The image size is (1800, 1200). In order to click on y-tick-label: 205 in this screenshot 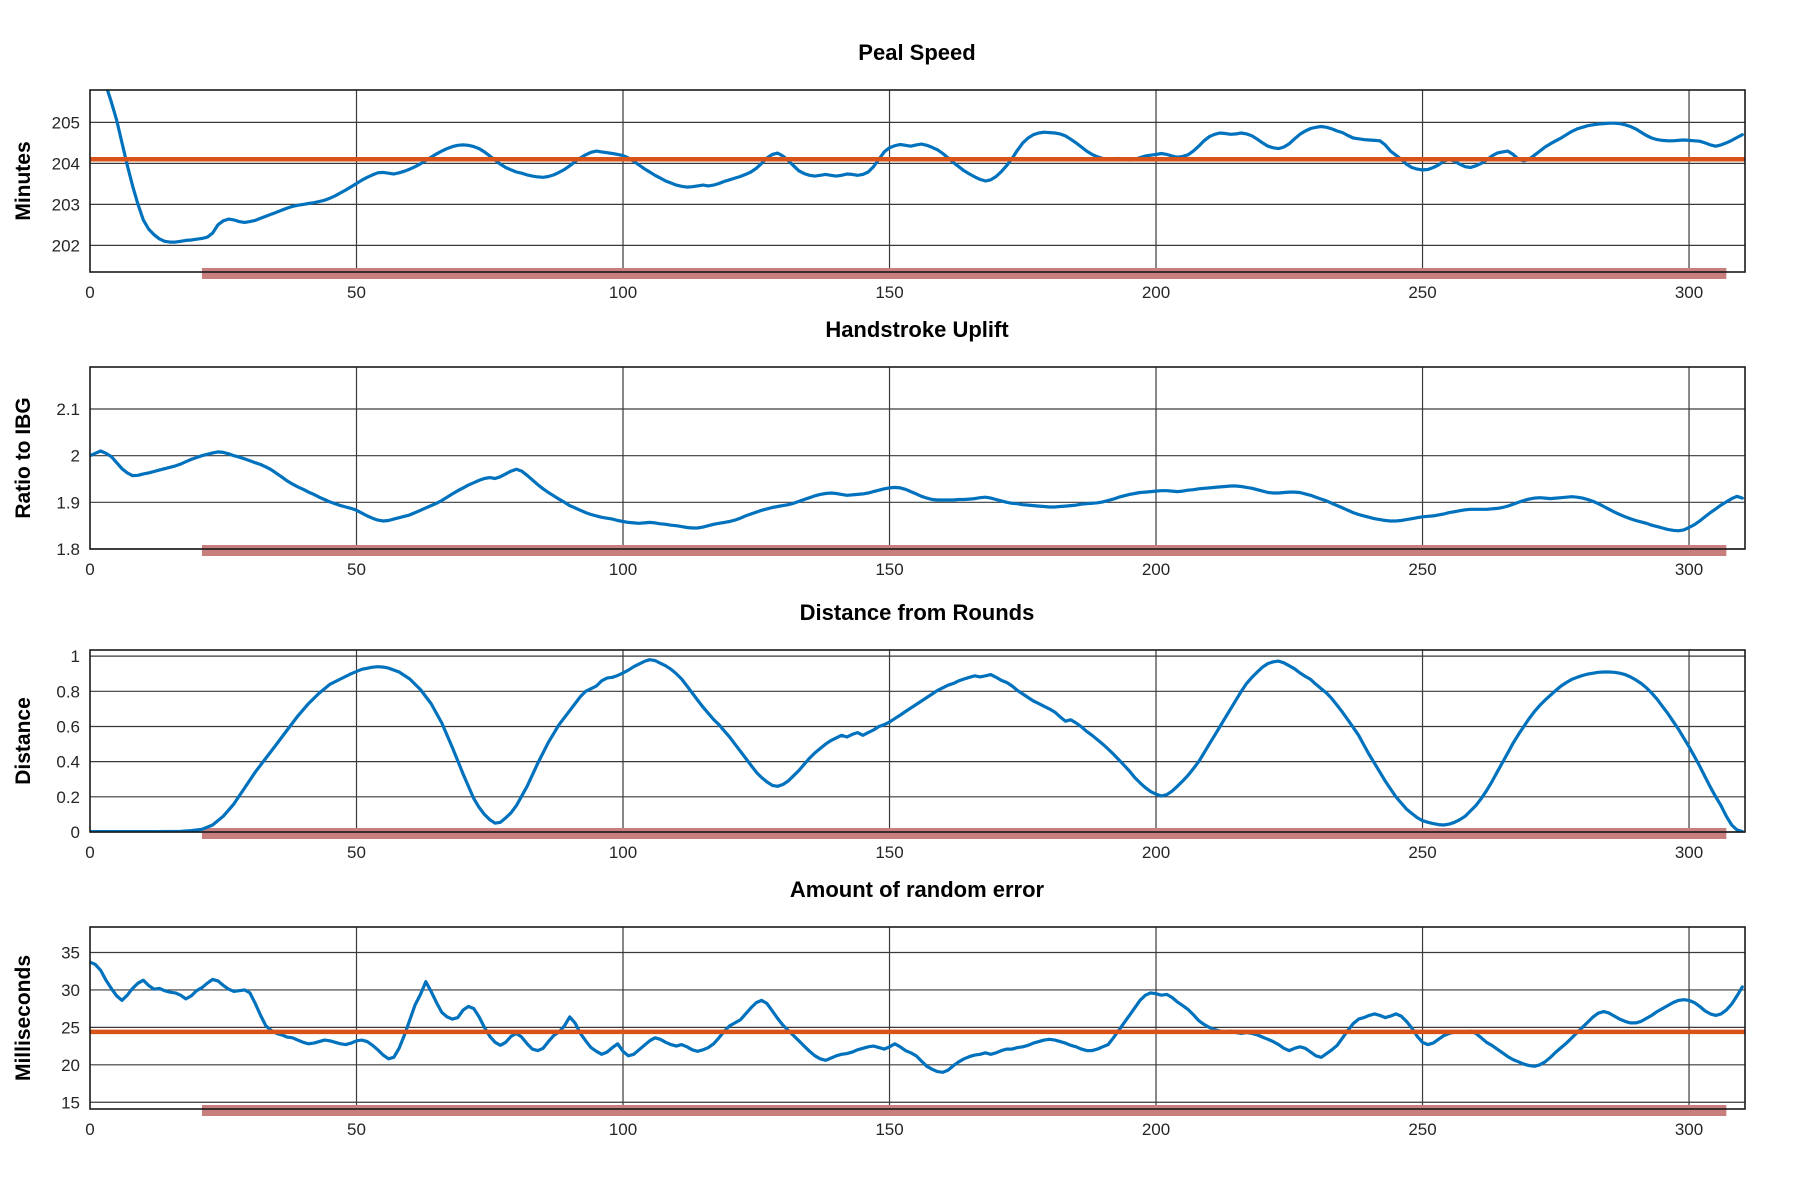, I will do `click(66, 122)`.